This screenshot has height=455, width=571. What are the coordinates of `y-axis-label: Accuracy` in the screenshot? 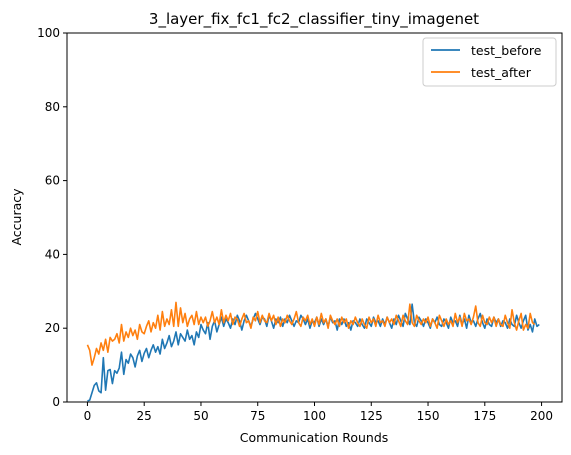 It's located at (16, 217).